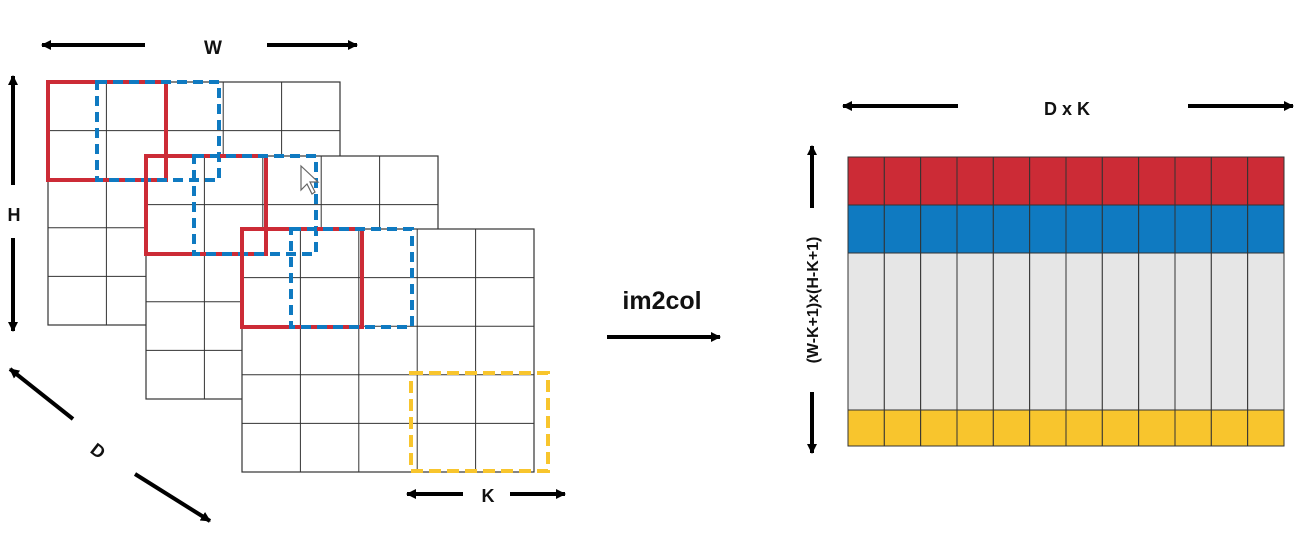  I want to click on im2col-operation: im2col, so click(664, 314).